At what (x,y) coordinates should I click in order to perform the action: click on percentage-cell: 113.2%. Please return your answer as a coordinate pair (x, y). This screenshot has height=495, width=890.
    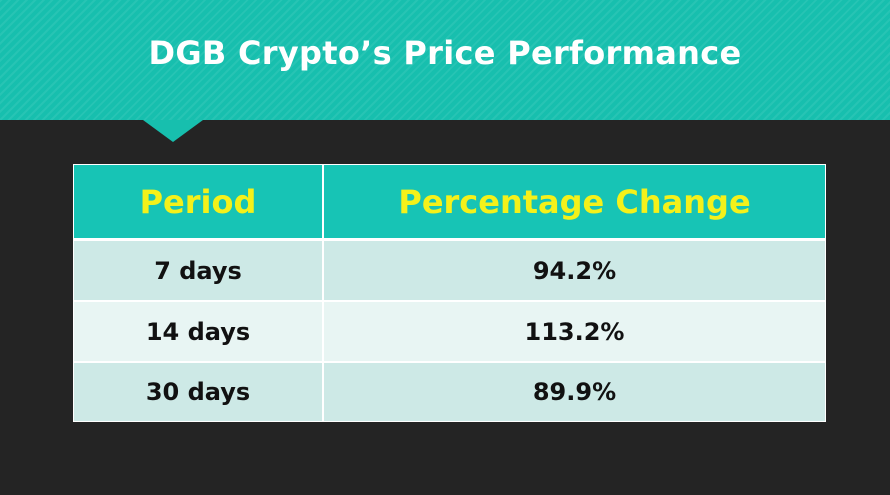
    Looking at the image, I should click on (574, 331).